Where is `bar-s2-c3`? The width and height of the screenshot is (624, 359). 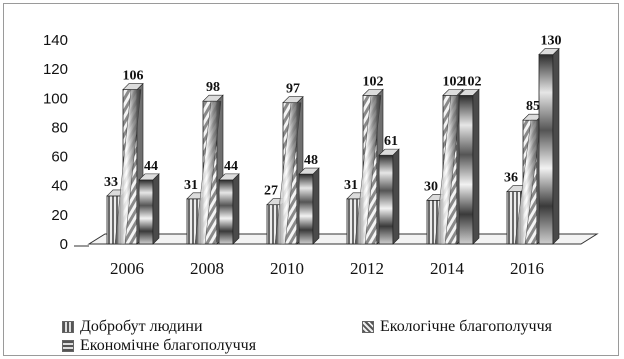
bar-s2-c3 is located at coordinates (389, 196).